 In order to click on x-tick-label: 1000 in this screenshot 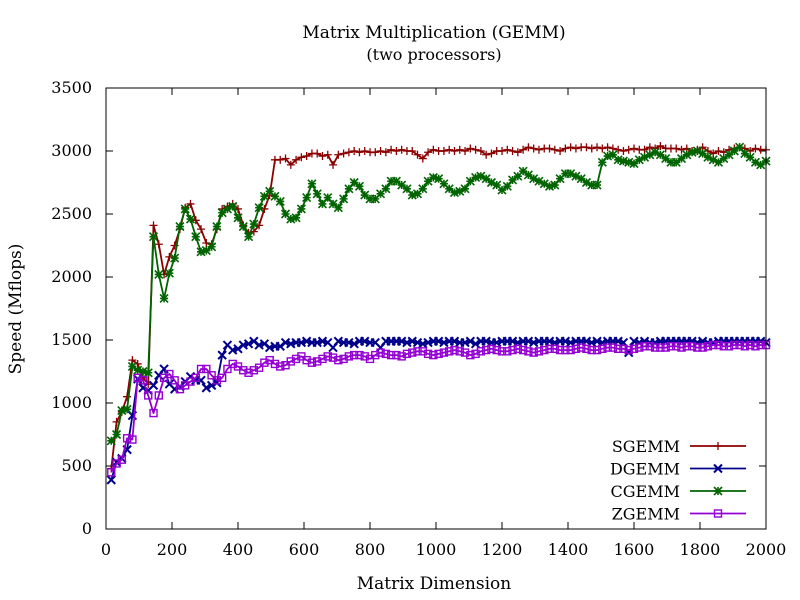, I will do `click(436, 549)`.